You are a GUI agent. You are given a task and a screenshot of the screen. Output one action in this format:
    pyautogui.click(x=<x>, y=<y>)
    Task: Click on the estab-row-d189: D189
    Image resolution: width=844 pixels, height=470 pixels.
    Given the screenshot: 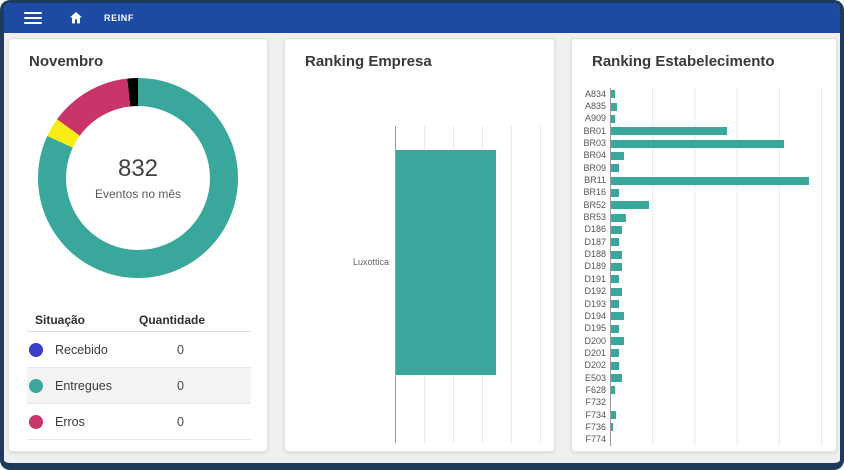 What is the action you would take?
    pyautogui.click(x=701, y=267)
    